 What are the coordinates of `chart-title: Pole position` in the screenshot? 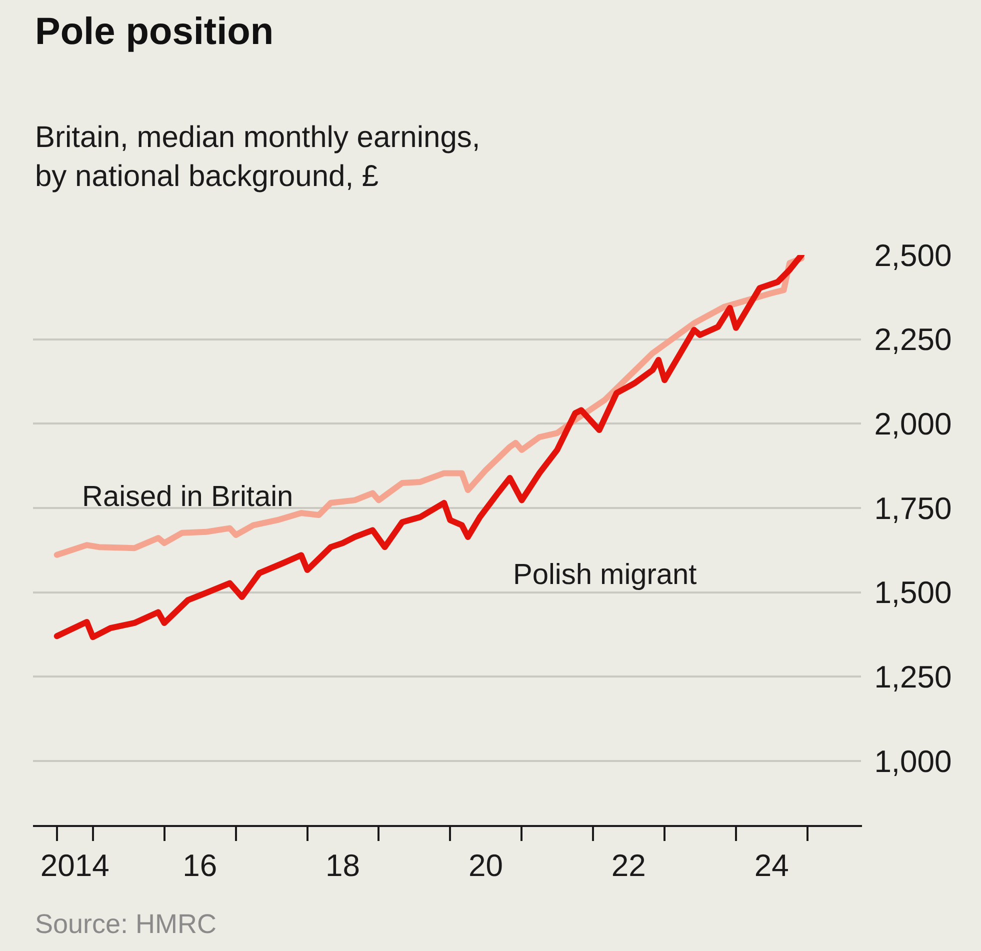 It's located at (154, 32).